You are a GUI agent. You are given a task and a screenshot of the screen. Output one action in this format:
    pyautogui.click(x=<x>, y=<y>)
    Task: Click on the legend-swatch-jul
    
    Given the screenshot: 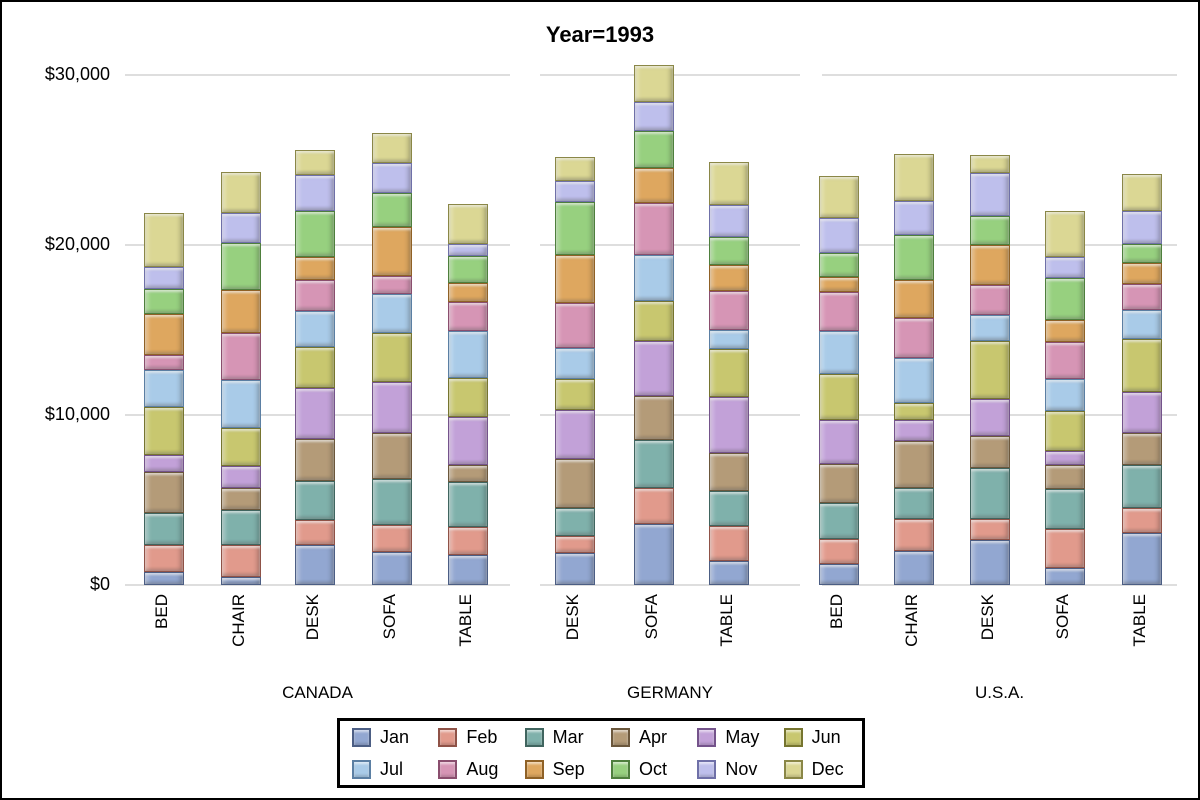 What is the action you would take?
    pyautogui.click(x=361, y=769)
    